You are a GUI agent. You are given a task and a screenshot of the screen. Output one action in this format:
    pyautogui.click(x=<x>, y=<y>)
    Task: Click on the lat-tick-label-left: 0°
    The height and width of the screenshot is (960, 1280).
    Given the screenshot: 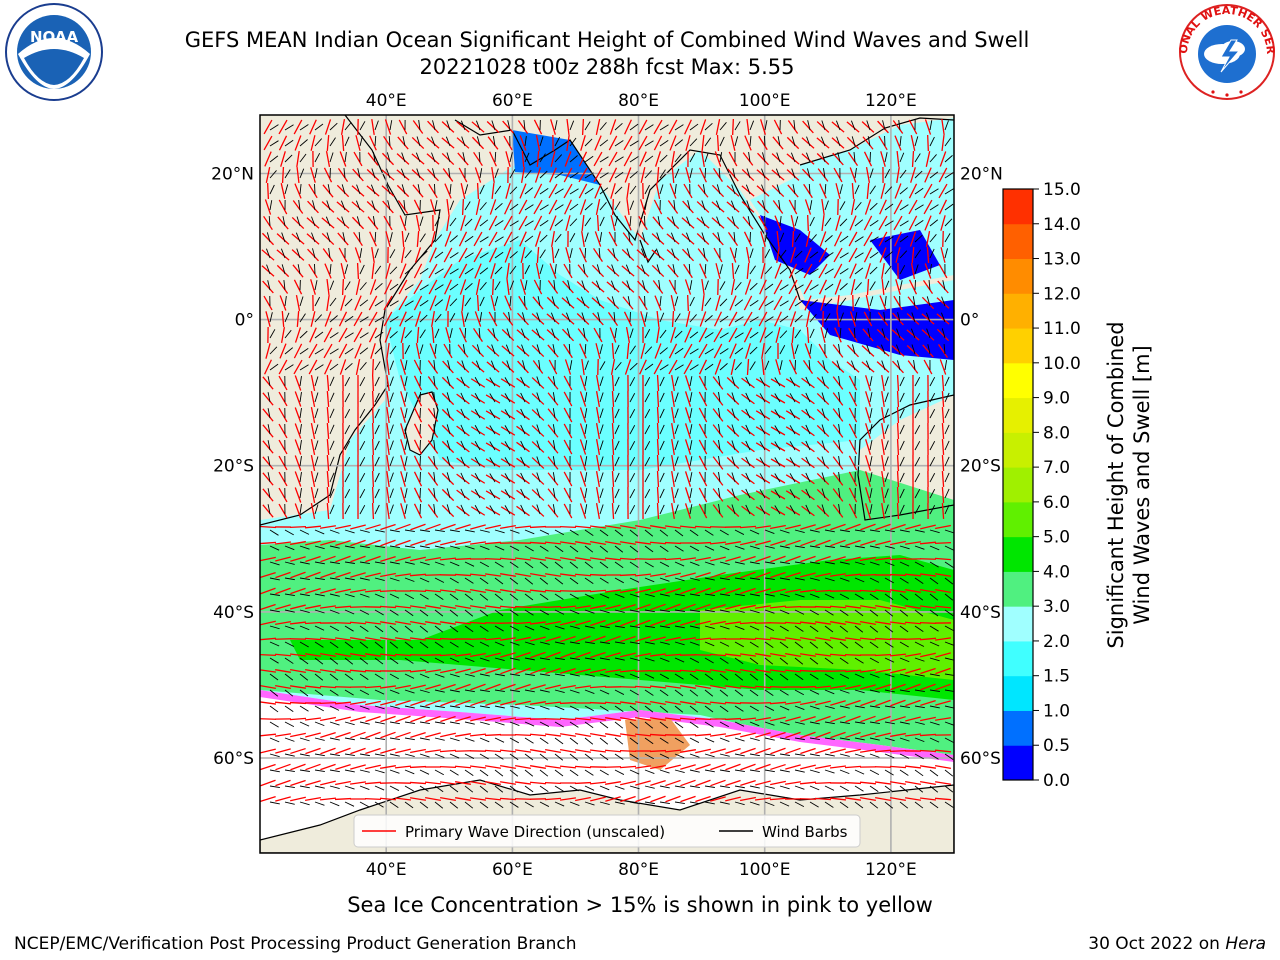 What is the action you would take?
    pyautogui.click(x=244, y=321)
    